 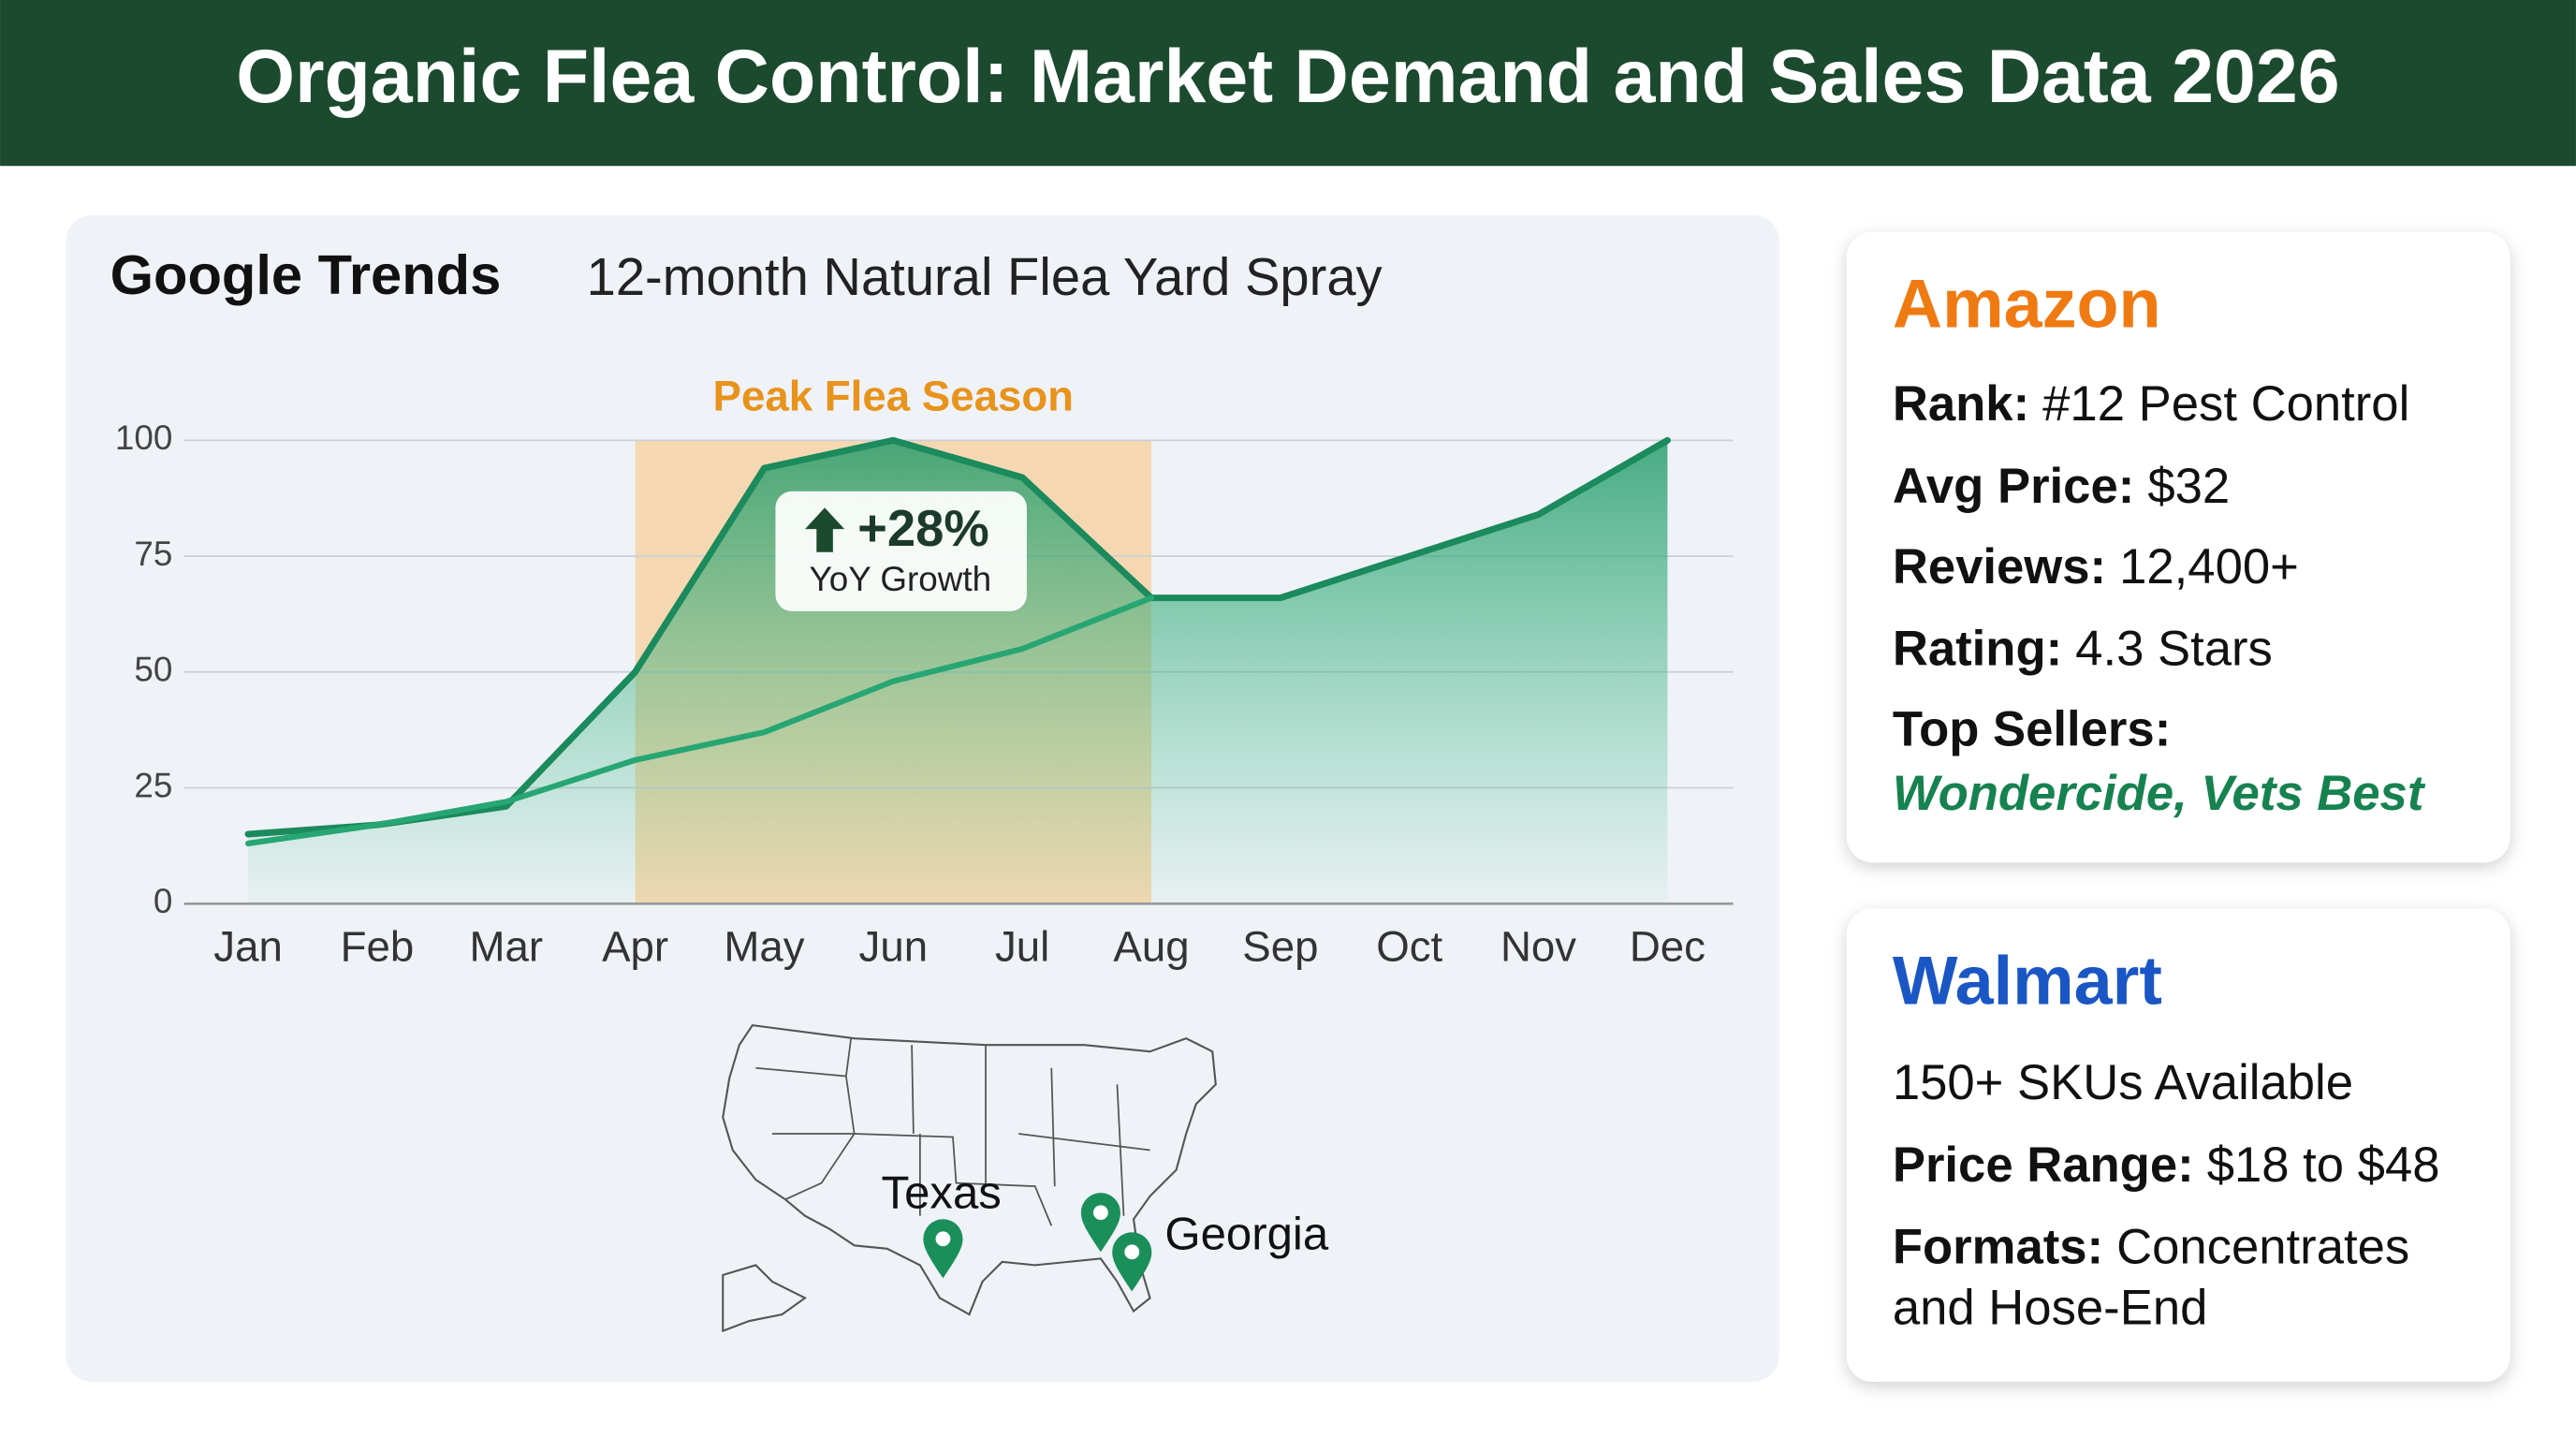 I want to click on amazon-card, so click(x=2178, y=547).